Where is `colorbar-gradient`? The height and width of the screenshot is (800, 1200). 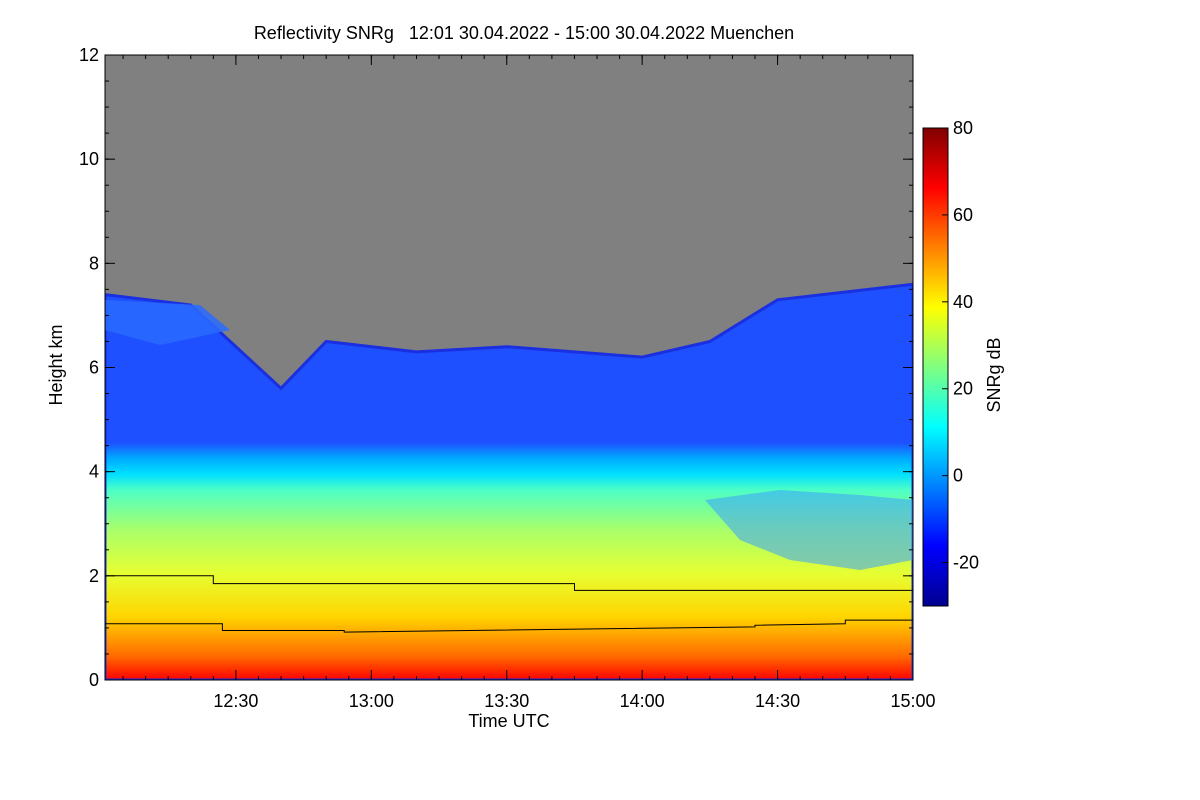 colorbar-gradient is located at coordinates (935, 367).